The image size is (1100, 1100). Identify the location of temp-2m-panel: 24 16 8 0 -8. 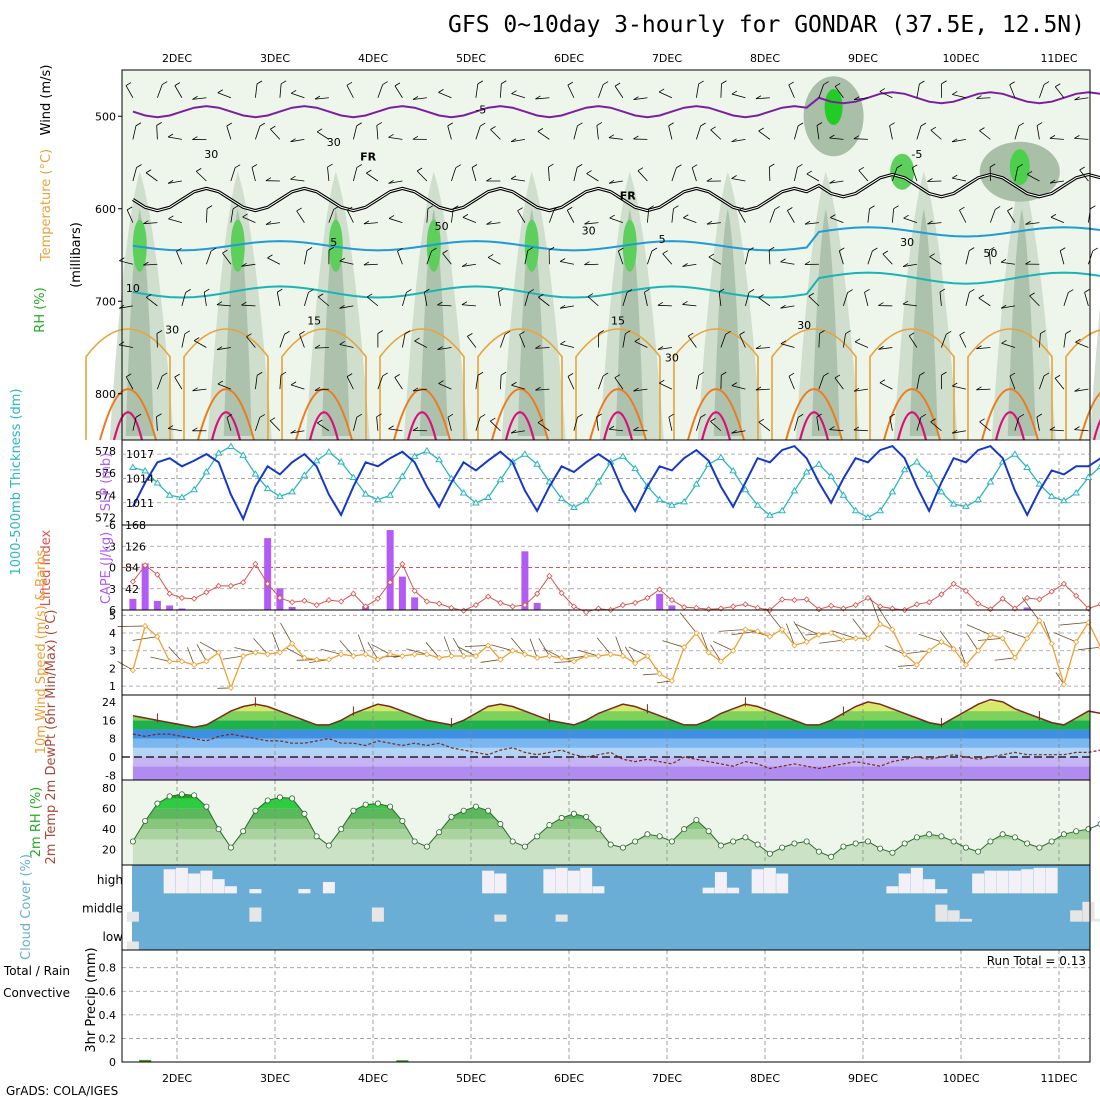
(601, 738).